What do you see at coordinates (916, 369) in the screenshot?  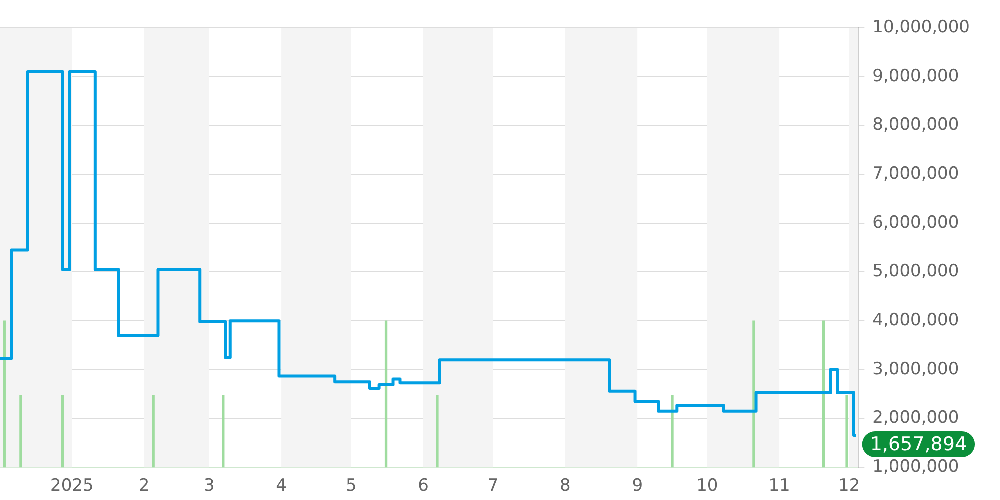 I see `y-tick-label: 3,000,000` at bounding box center [916, 369].